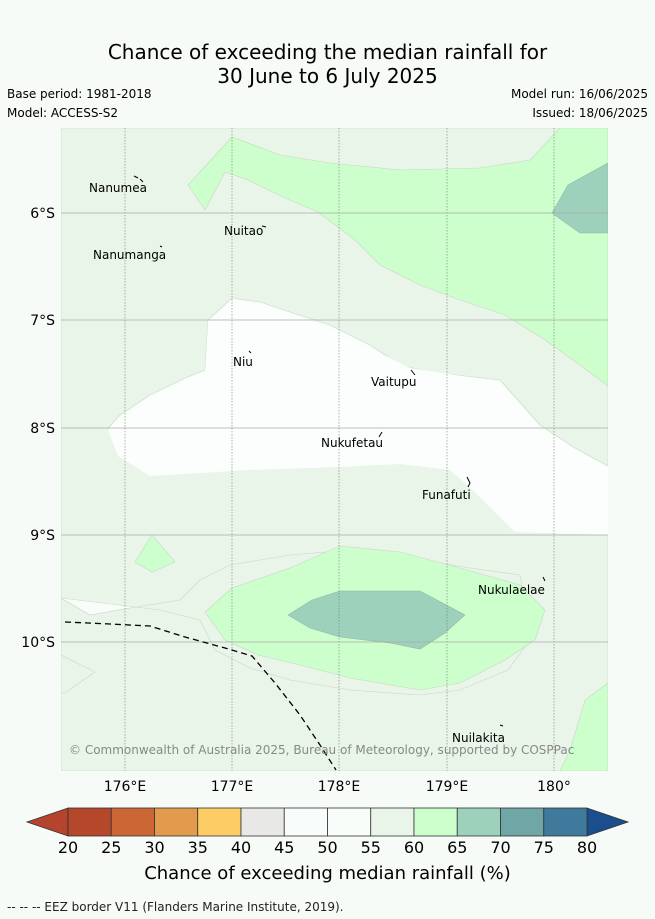  What do you see at coordinates (457, 847) in the screenshot?
I see `colorbar-label: 65` at bounding box center [457, 847].